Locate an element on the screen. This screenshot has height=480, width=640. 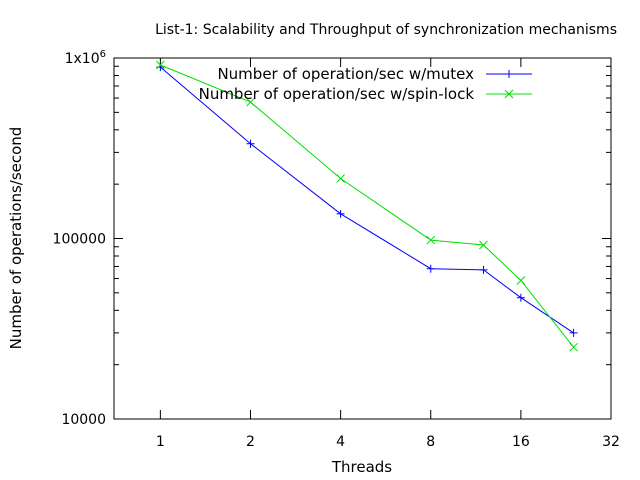
y-tick-label: 1x10⁶ is located at coordinates (85, 58).